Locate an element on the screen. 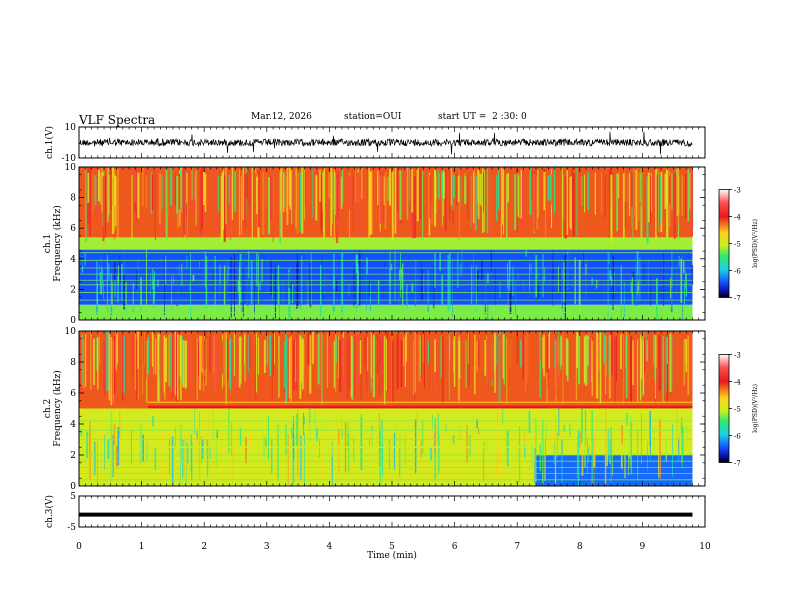 This screenshot has width=792, height=612. y-tick-label: 5 is located at coordinates (73, 497).